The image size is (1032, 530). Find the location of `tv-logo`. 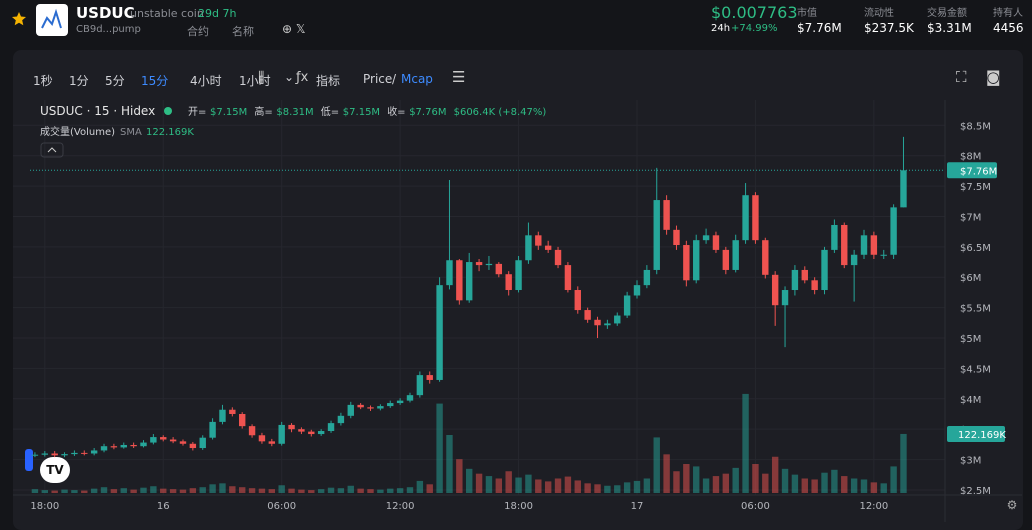

tv-logo is located at coordinates (55, 470).